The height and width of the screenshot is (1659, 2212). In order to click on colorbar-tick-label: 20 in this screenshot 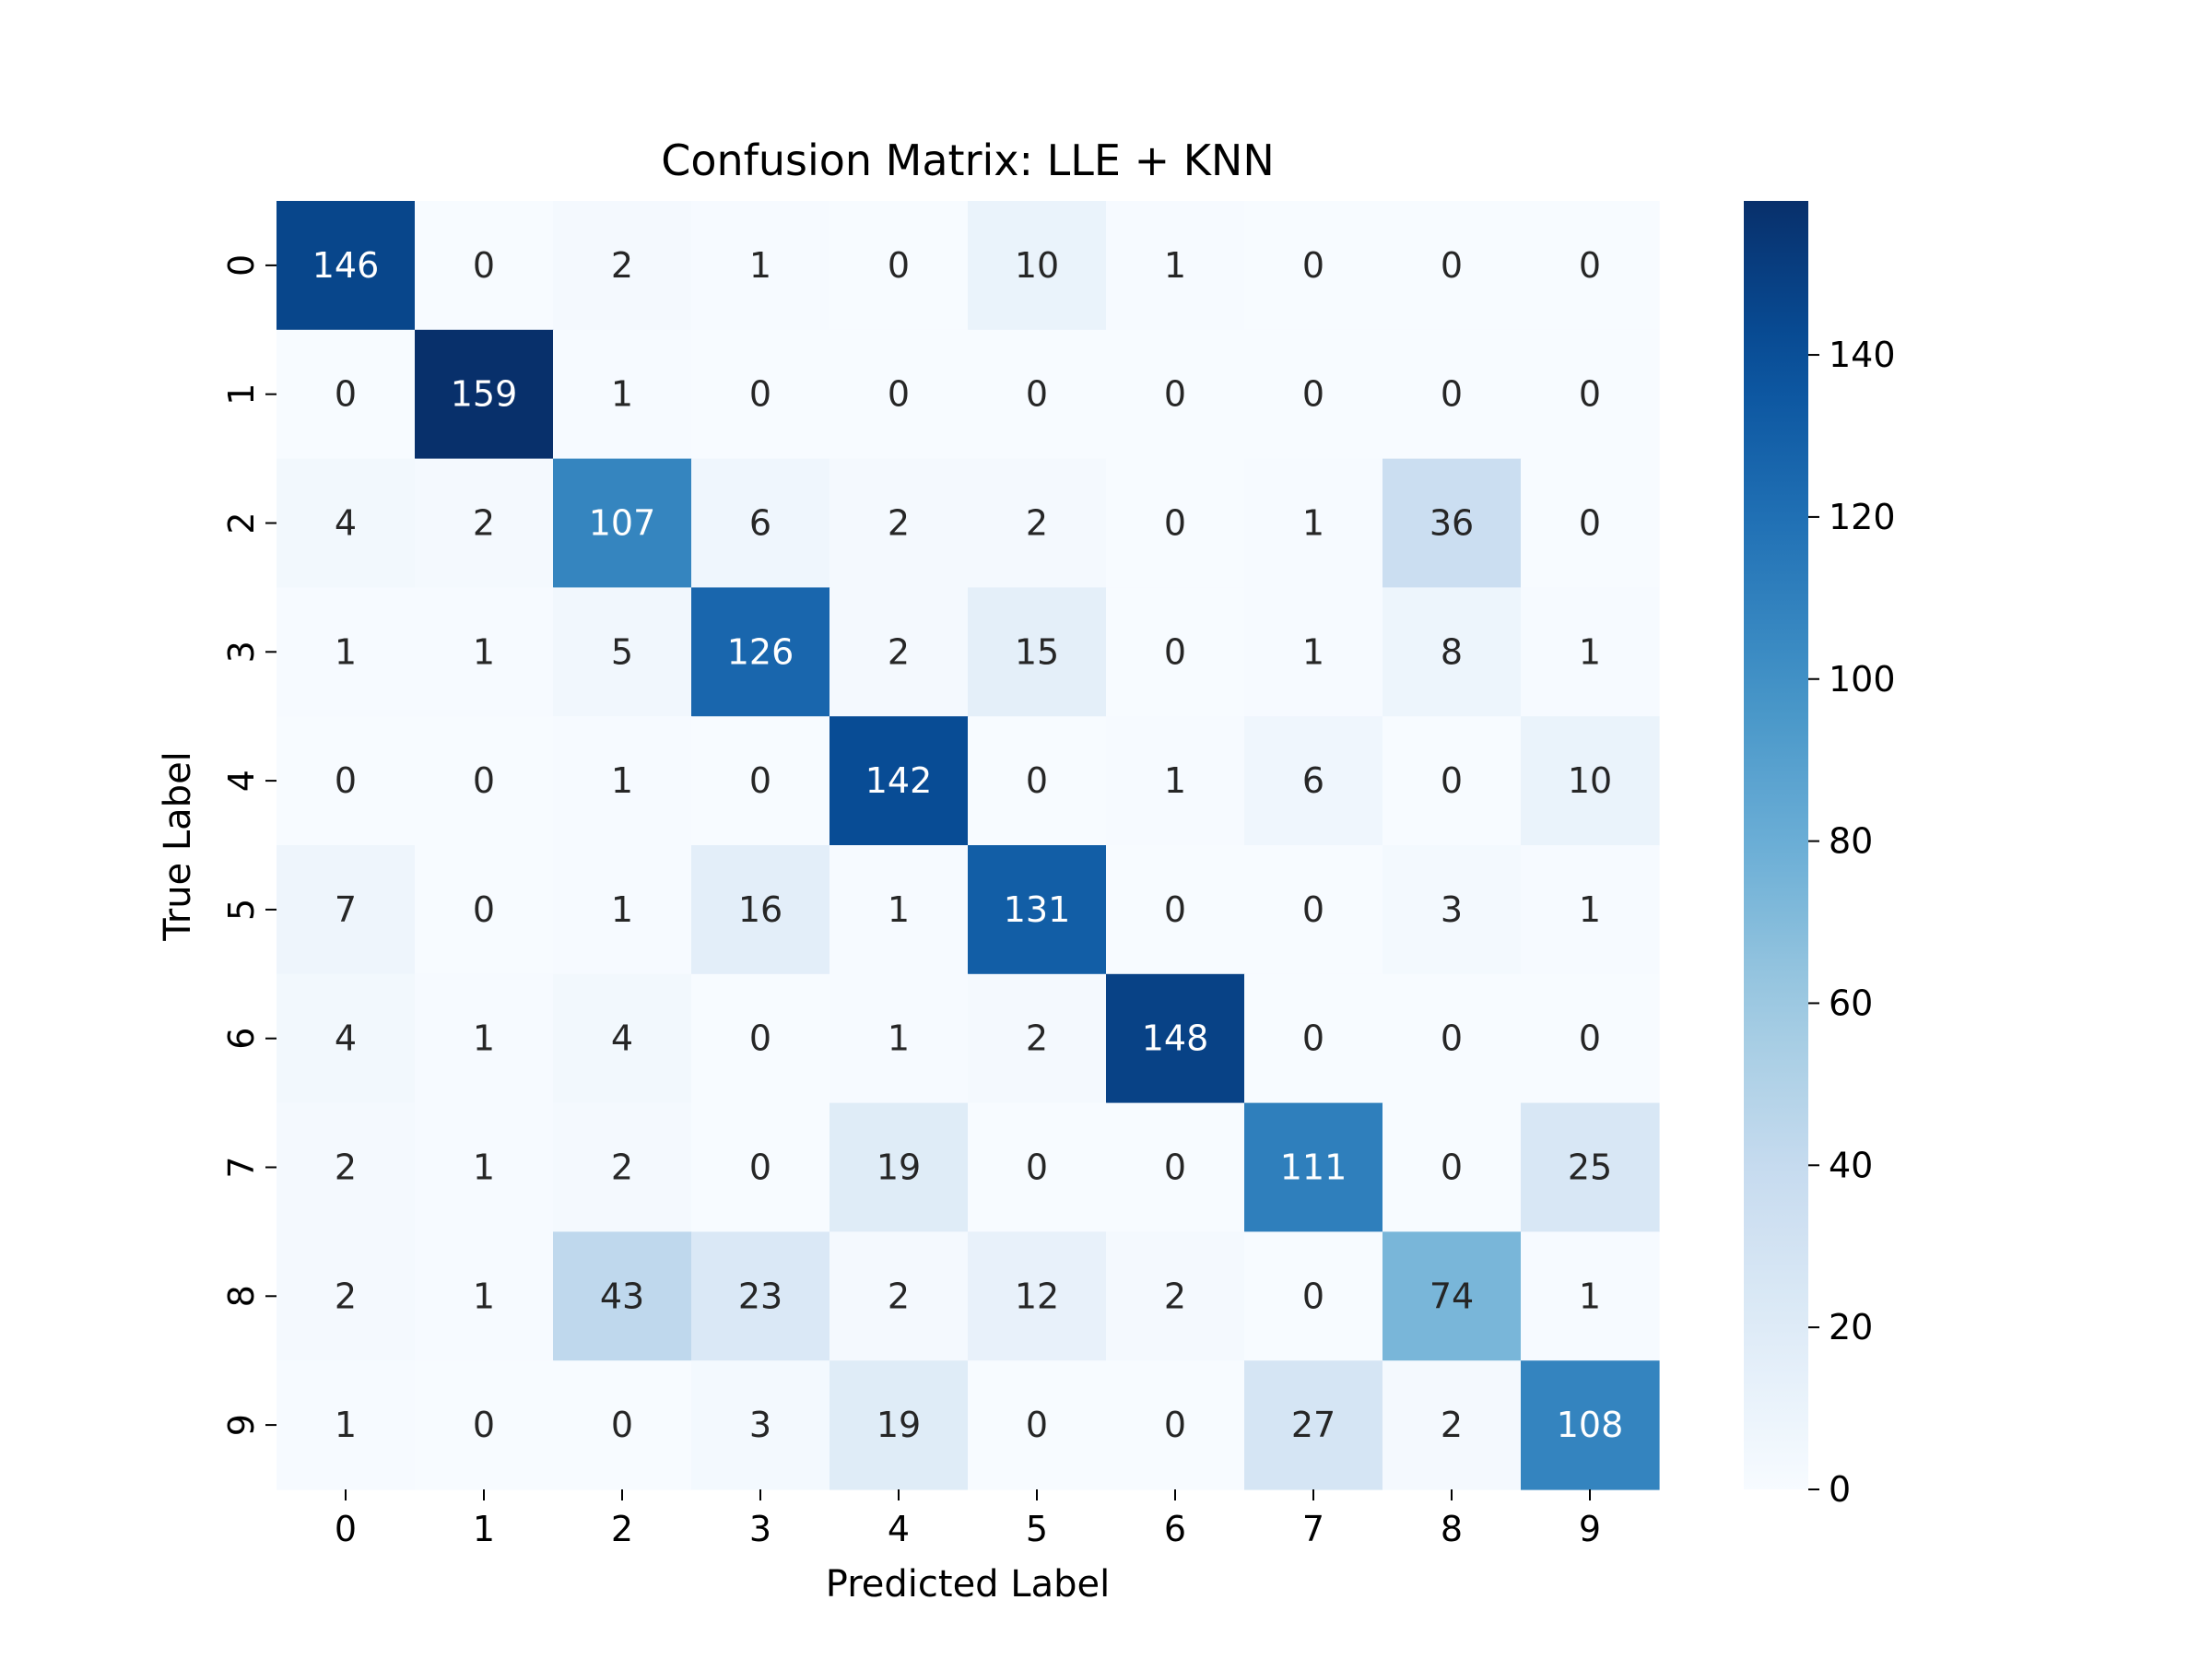, I will do `click(1851, 1327)`.